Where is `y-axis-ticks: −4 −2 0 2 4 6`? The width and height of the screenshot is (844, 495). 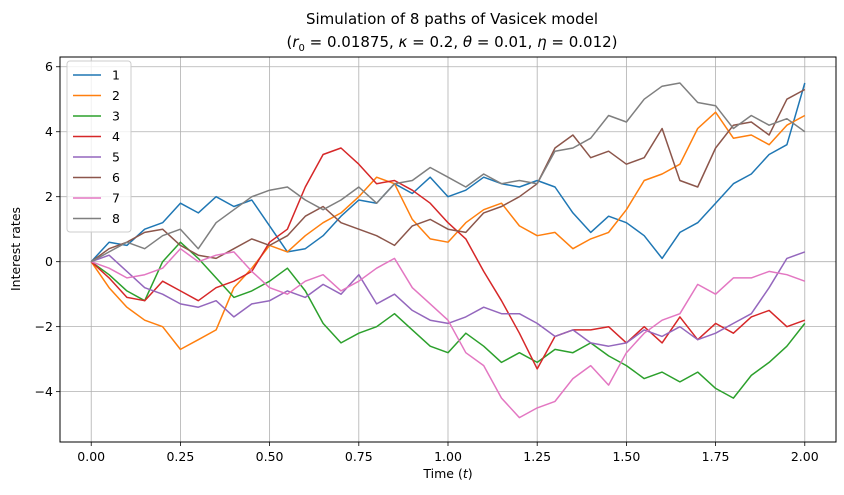 y-axis-ticks: −4 −2 0 2 4 6 is located at coordinates (47, 229).